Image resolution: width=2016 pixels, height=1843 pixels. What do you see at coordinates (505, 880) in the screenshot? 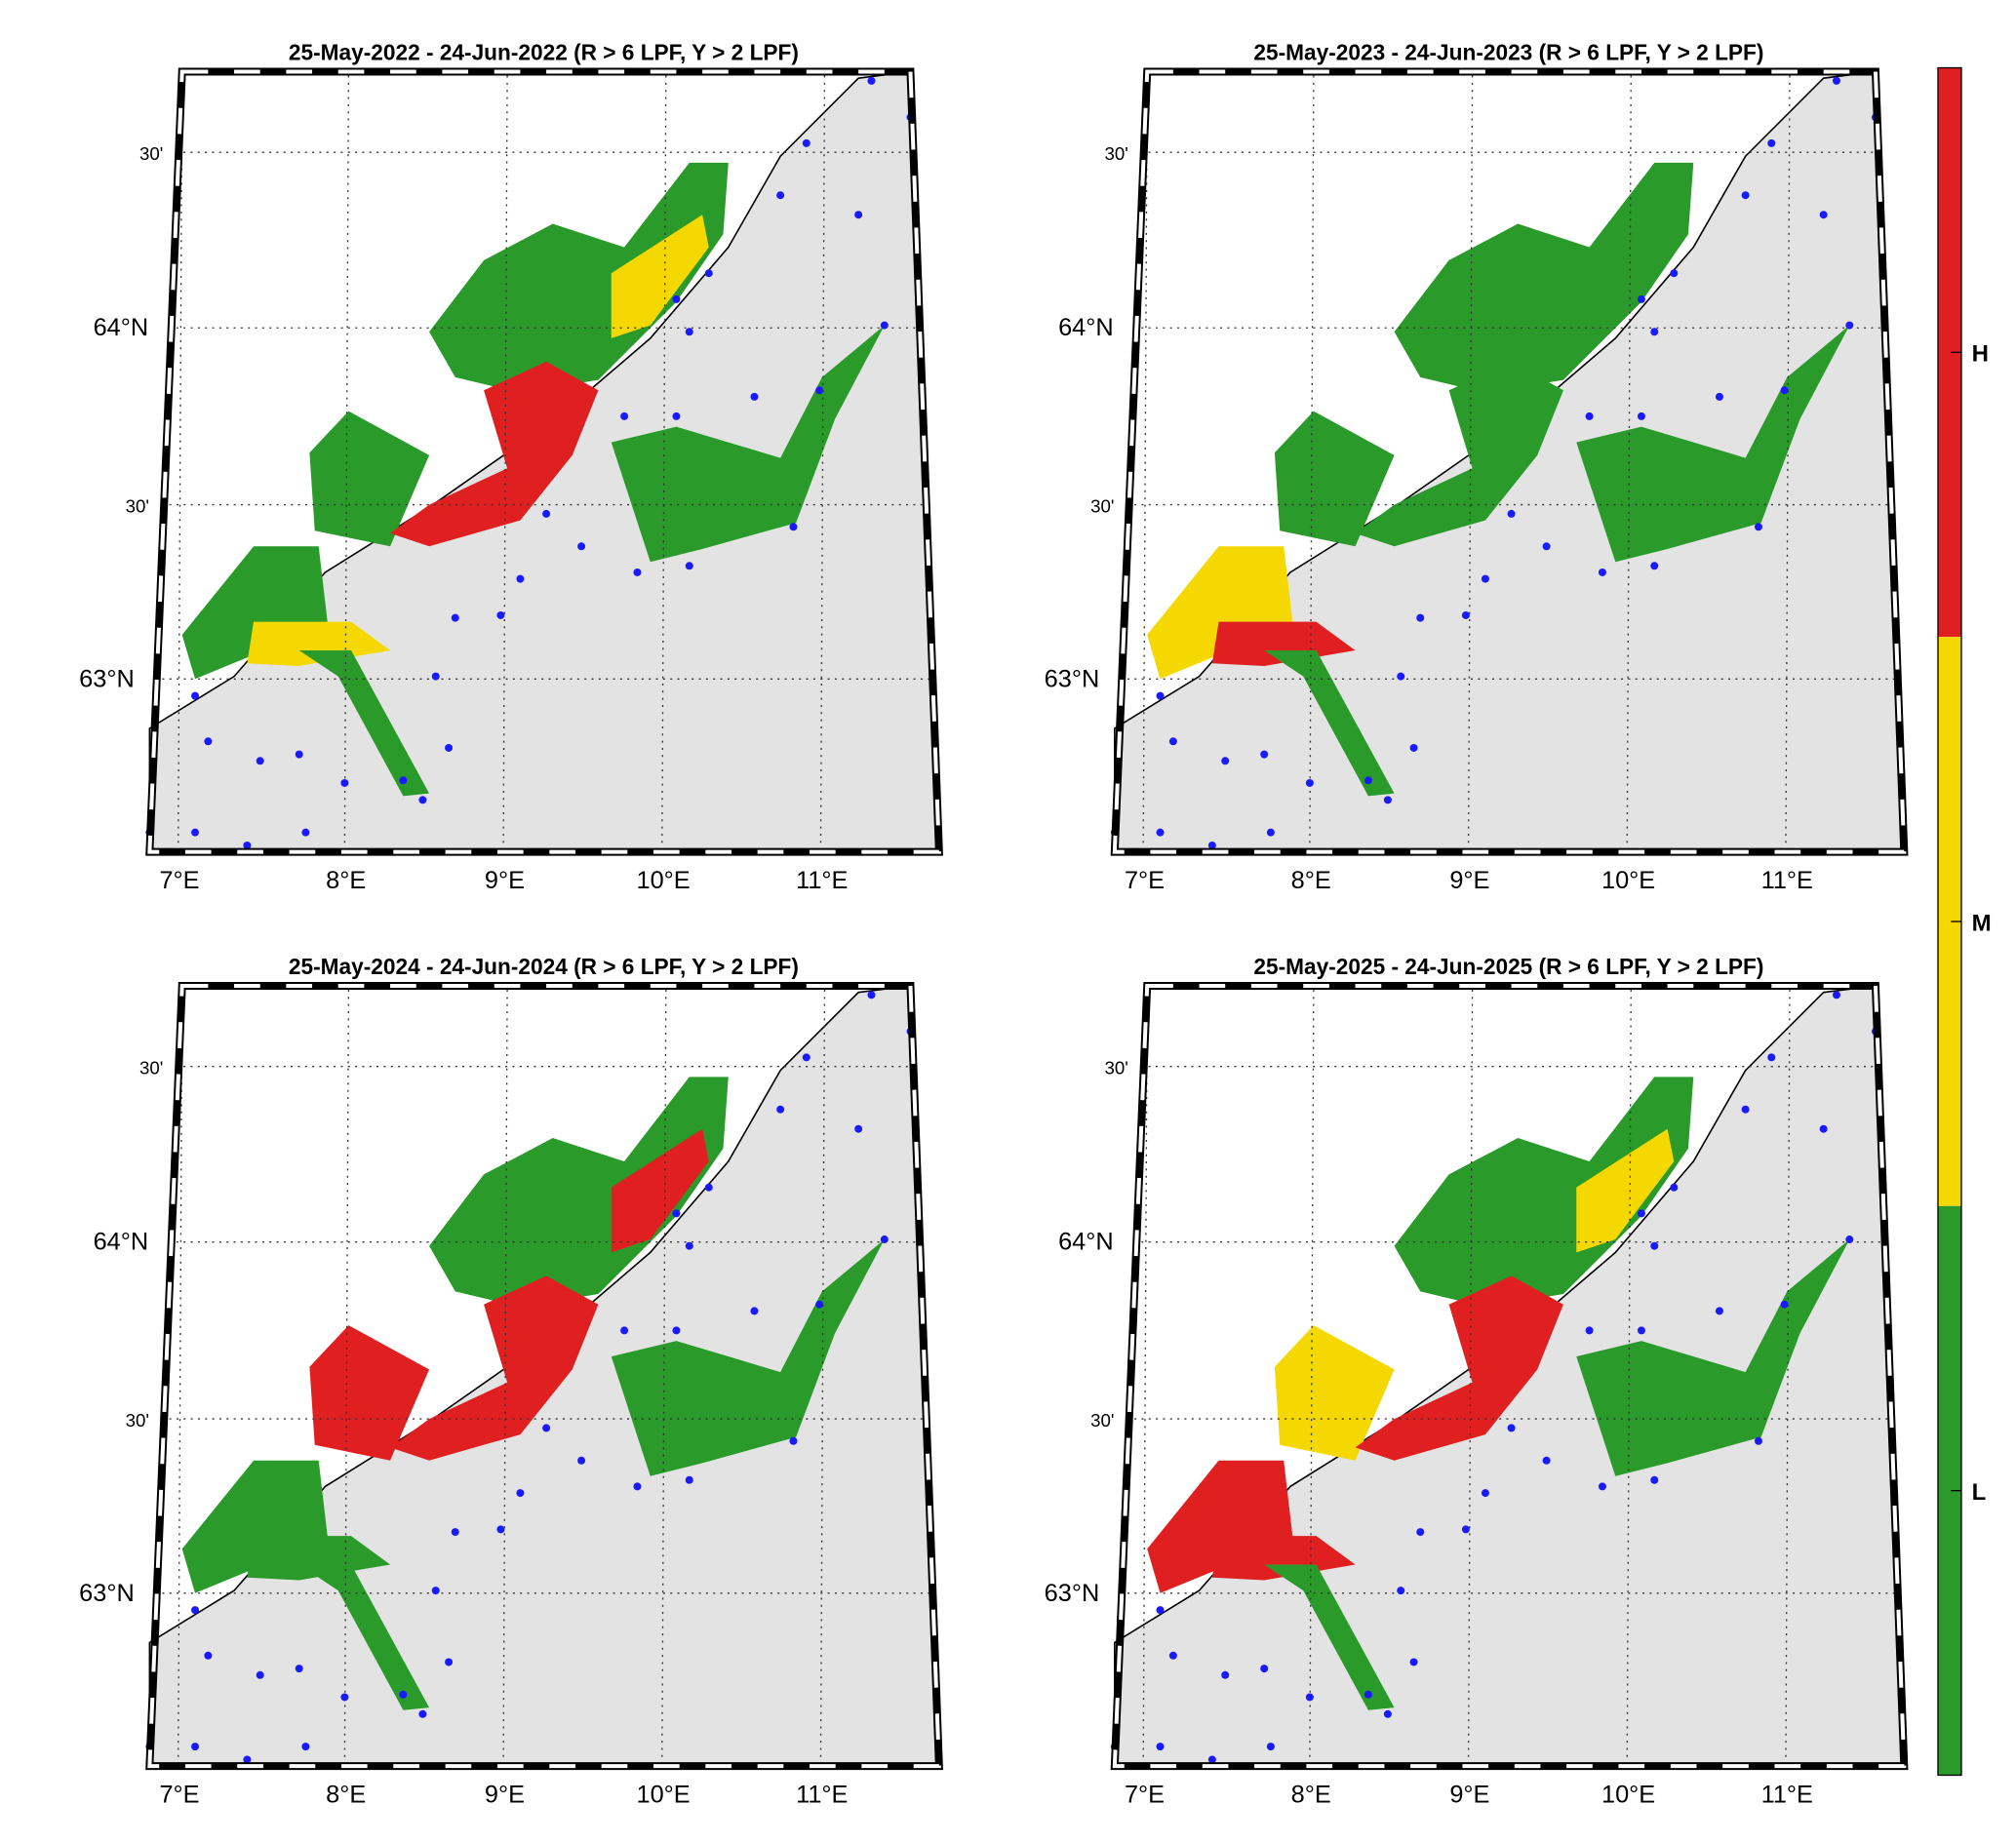
I see `lon-label: 9°E` at bounding box center [505, 880].